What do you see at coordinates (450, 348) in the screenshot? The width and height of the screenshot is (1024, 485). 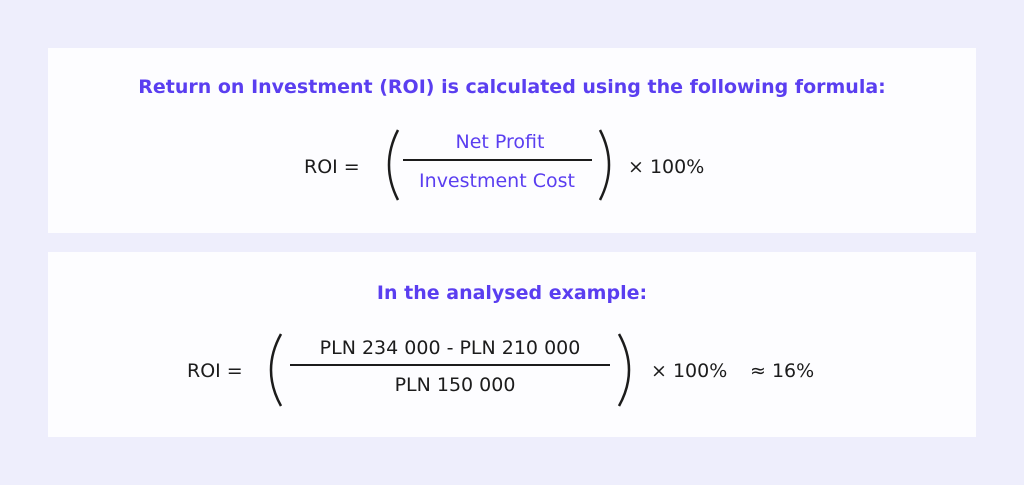 I see `example-numerator: PLN 234 000 - PLN 210 000` at bounding box center [450, 348].